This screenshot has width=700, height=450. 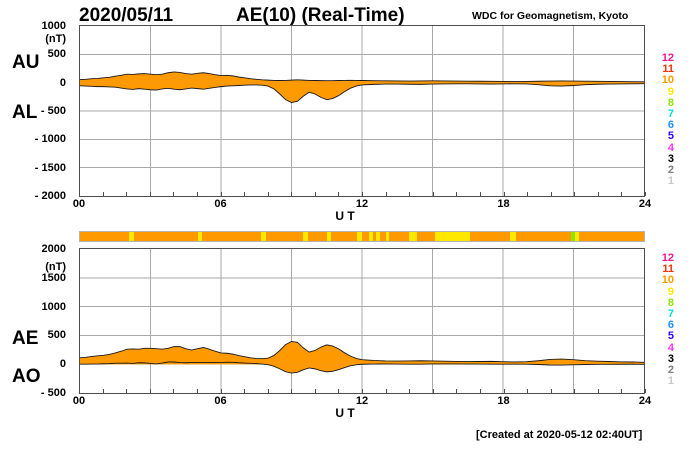 What do you see at coordinates (79, 401) in the screenshot?
I see `x-tick-label: 00` at bounding box center [79, 401].